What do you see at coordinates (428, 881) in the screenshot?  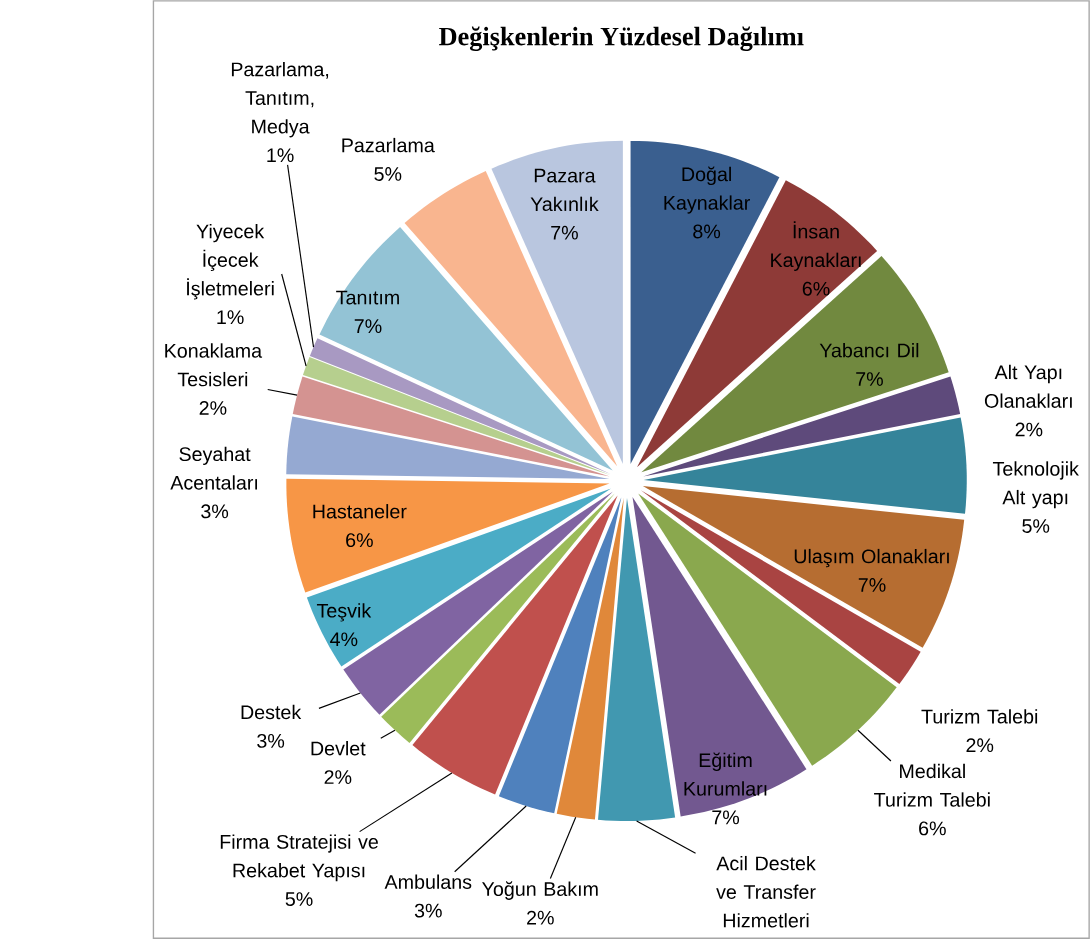 I see `slice-label: Ambulans` at bounding box center [428, 881].